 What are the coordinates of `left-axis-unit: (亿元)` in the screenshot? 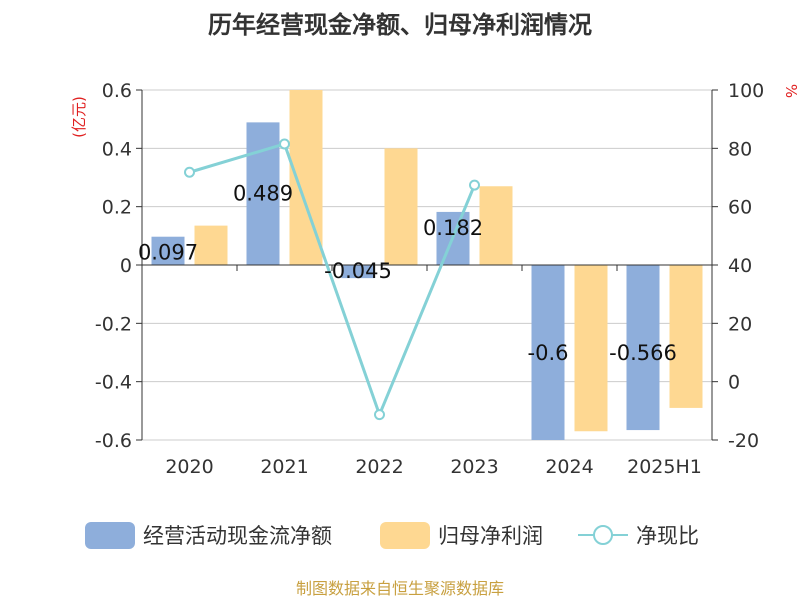 It's located at (79, 117).